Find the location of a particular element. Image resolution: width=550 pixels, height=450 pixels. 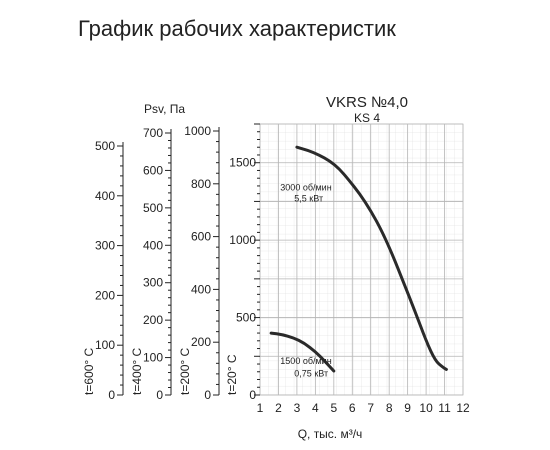

y-tick-label: 1500 is located at coordinates (242, 163).